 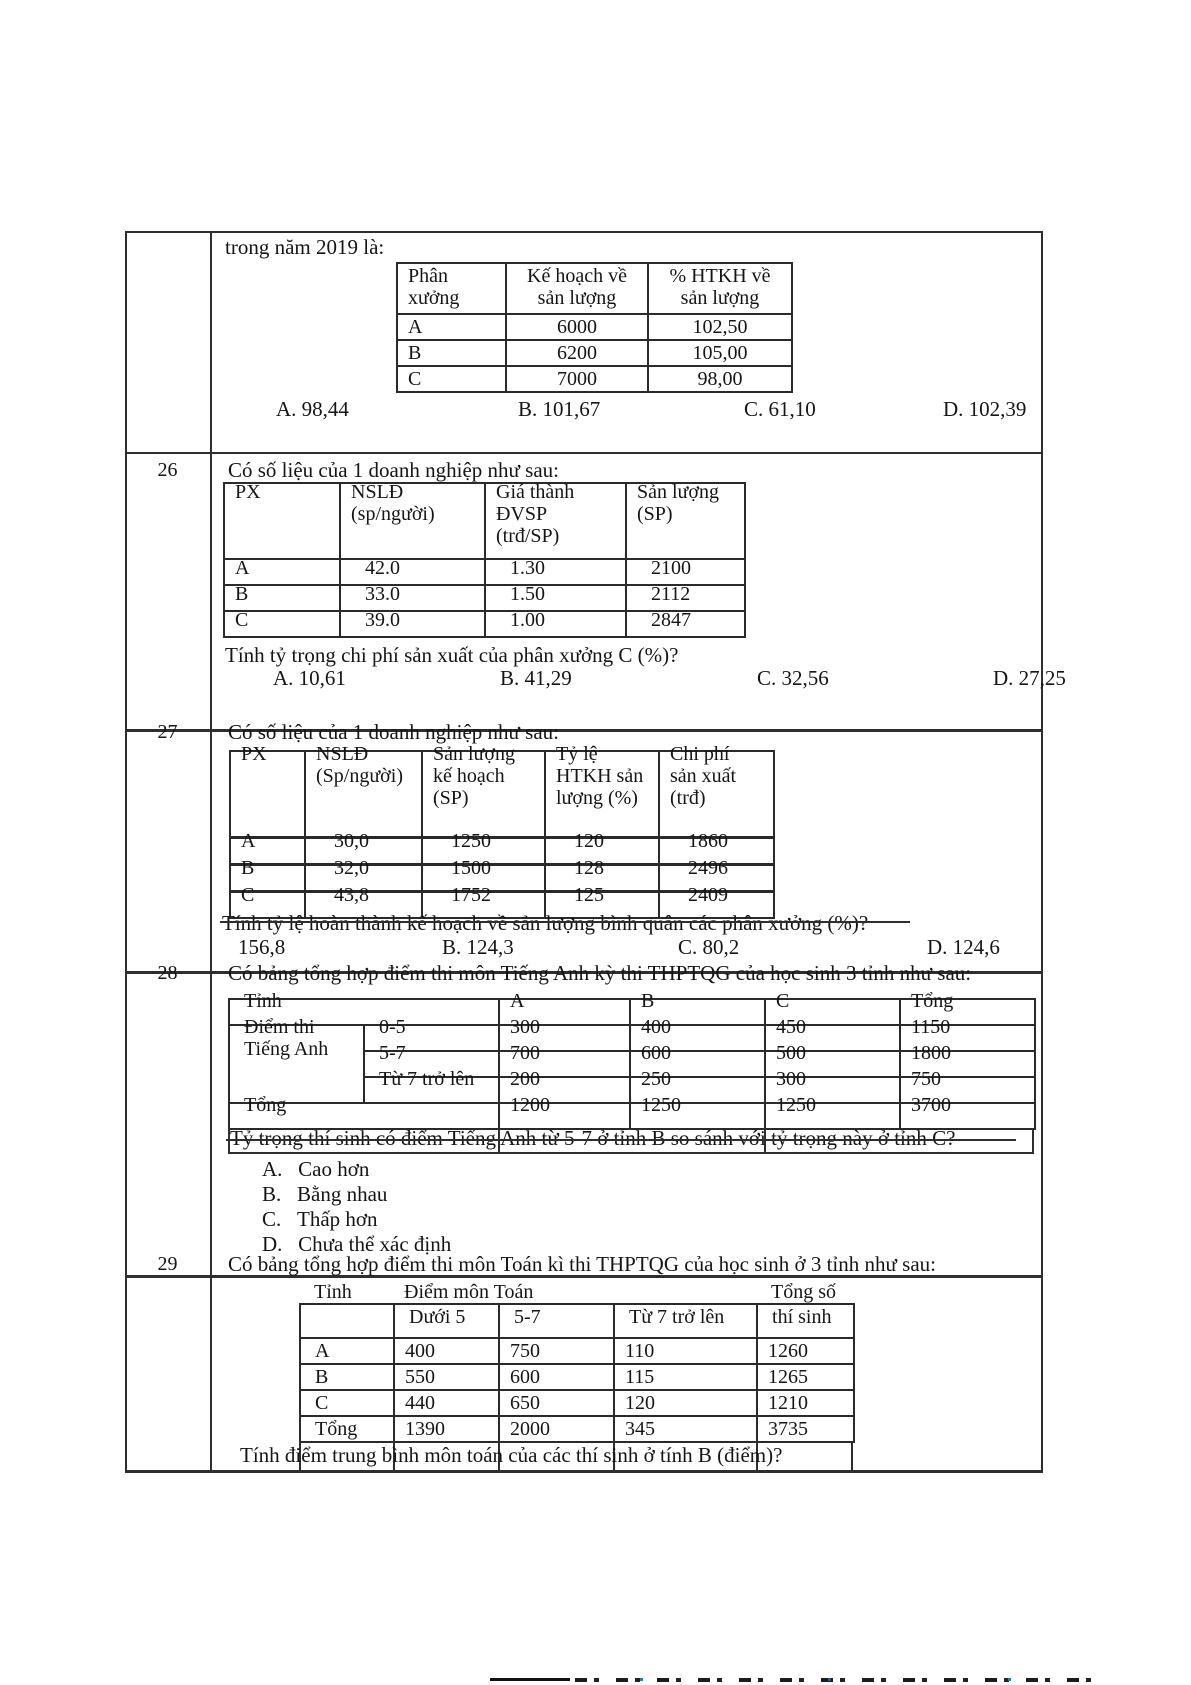 What do you see at coordinates (483, 874) in the screenshot?
I see `table-cell: 1500` at bounding box center [483, 874].